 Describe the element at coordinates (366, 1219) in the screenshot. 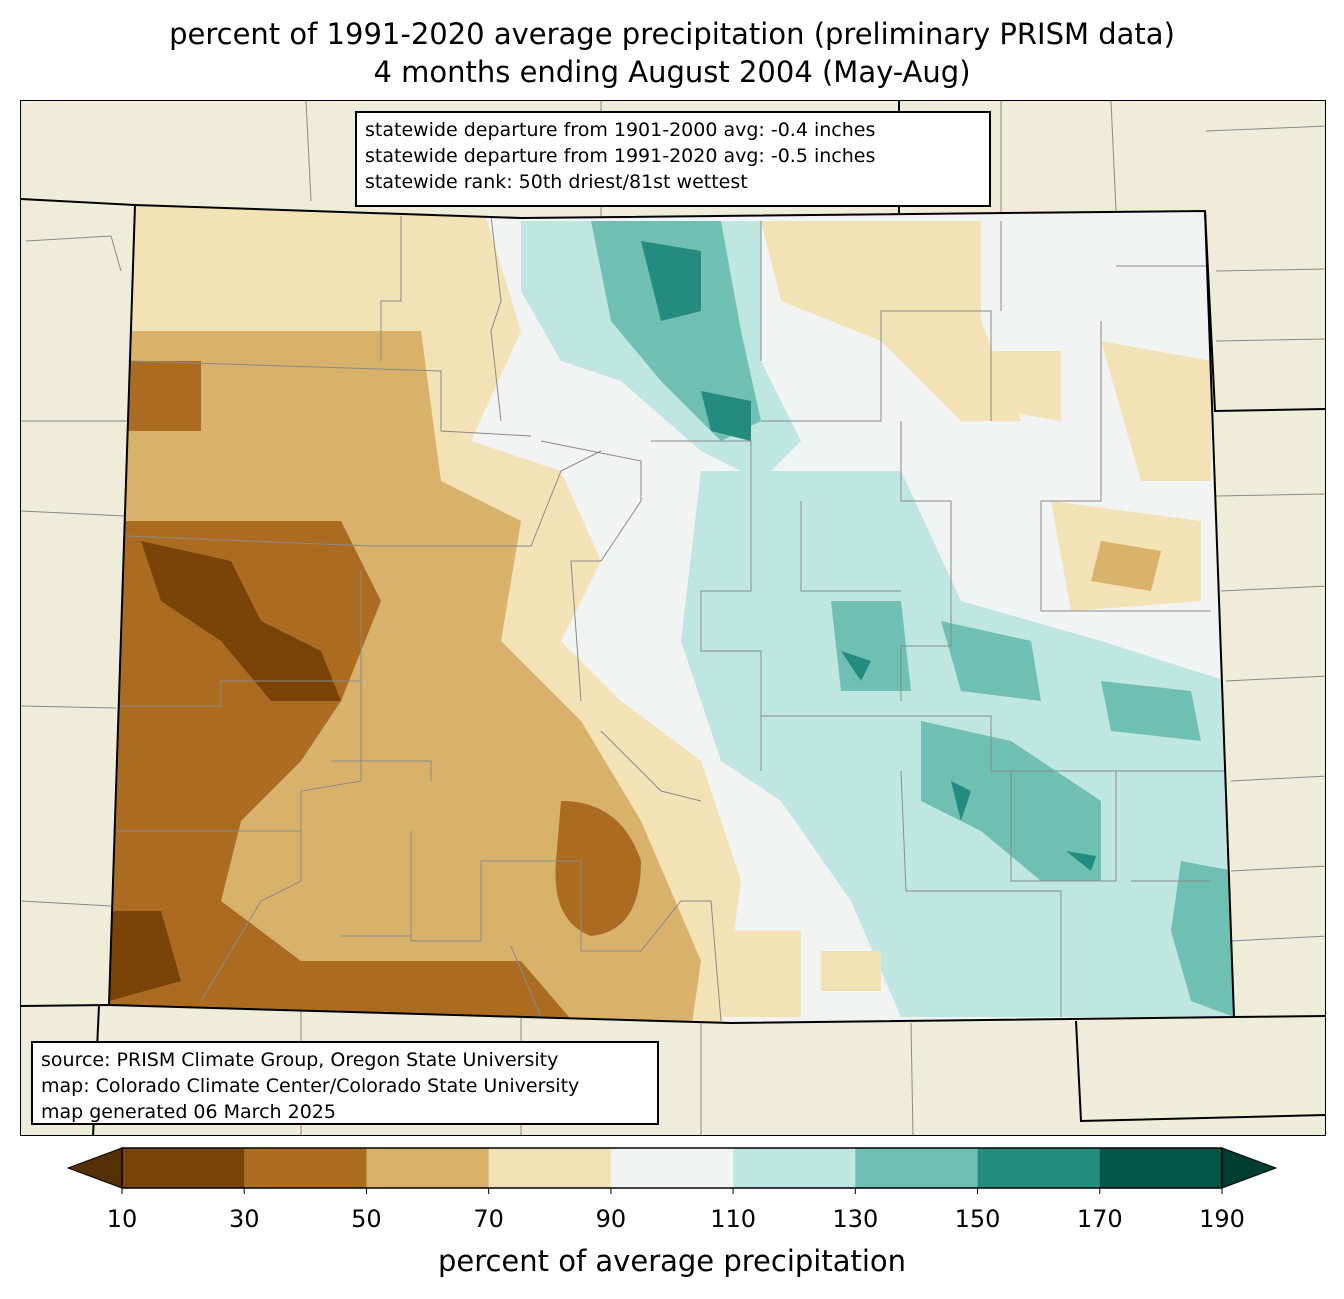

I see `colorbar-tick-label: 50` at that location.